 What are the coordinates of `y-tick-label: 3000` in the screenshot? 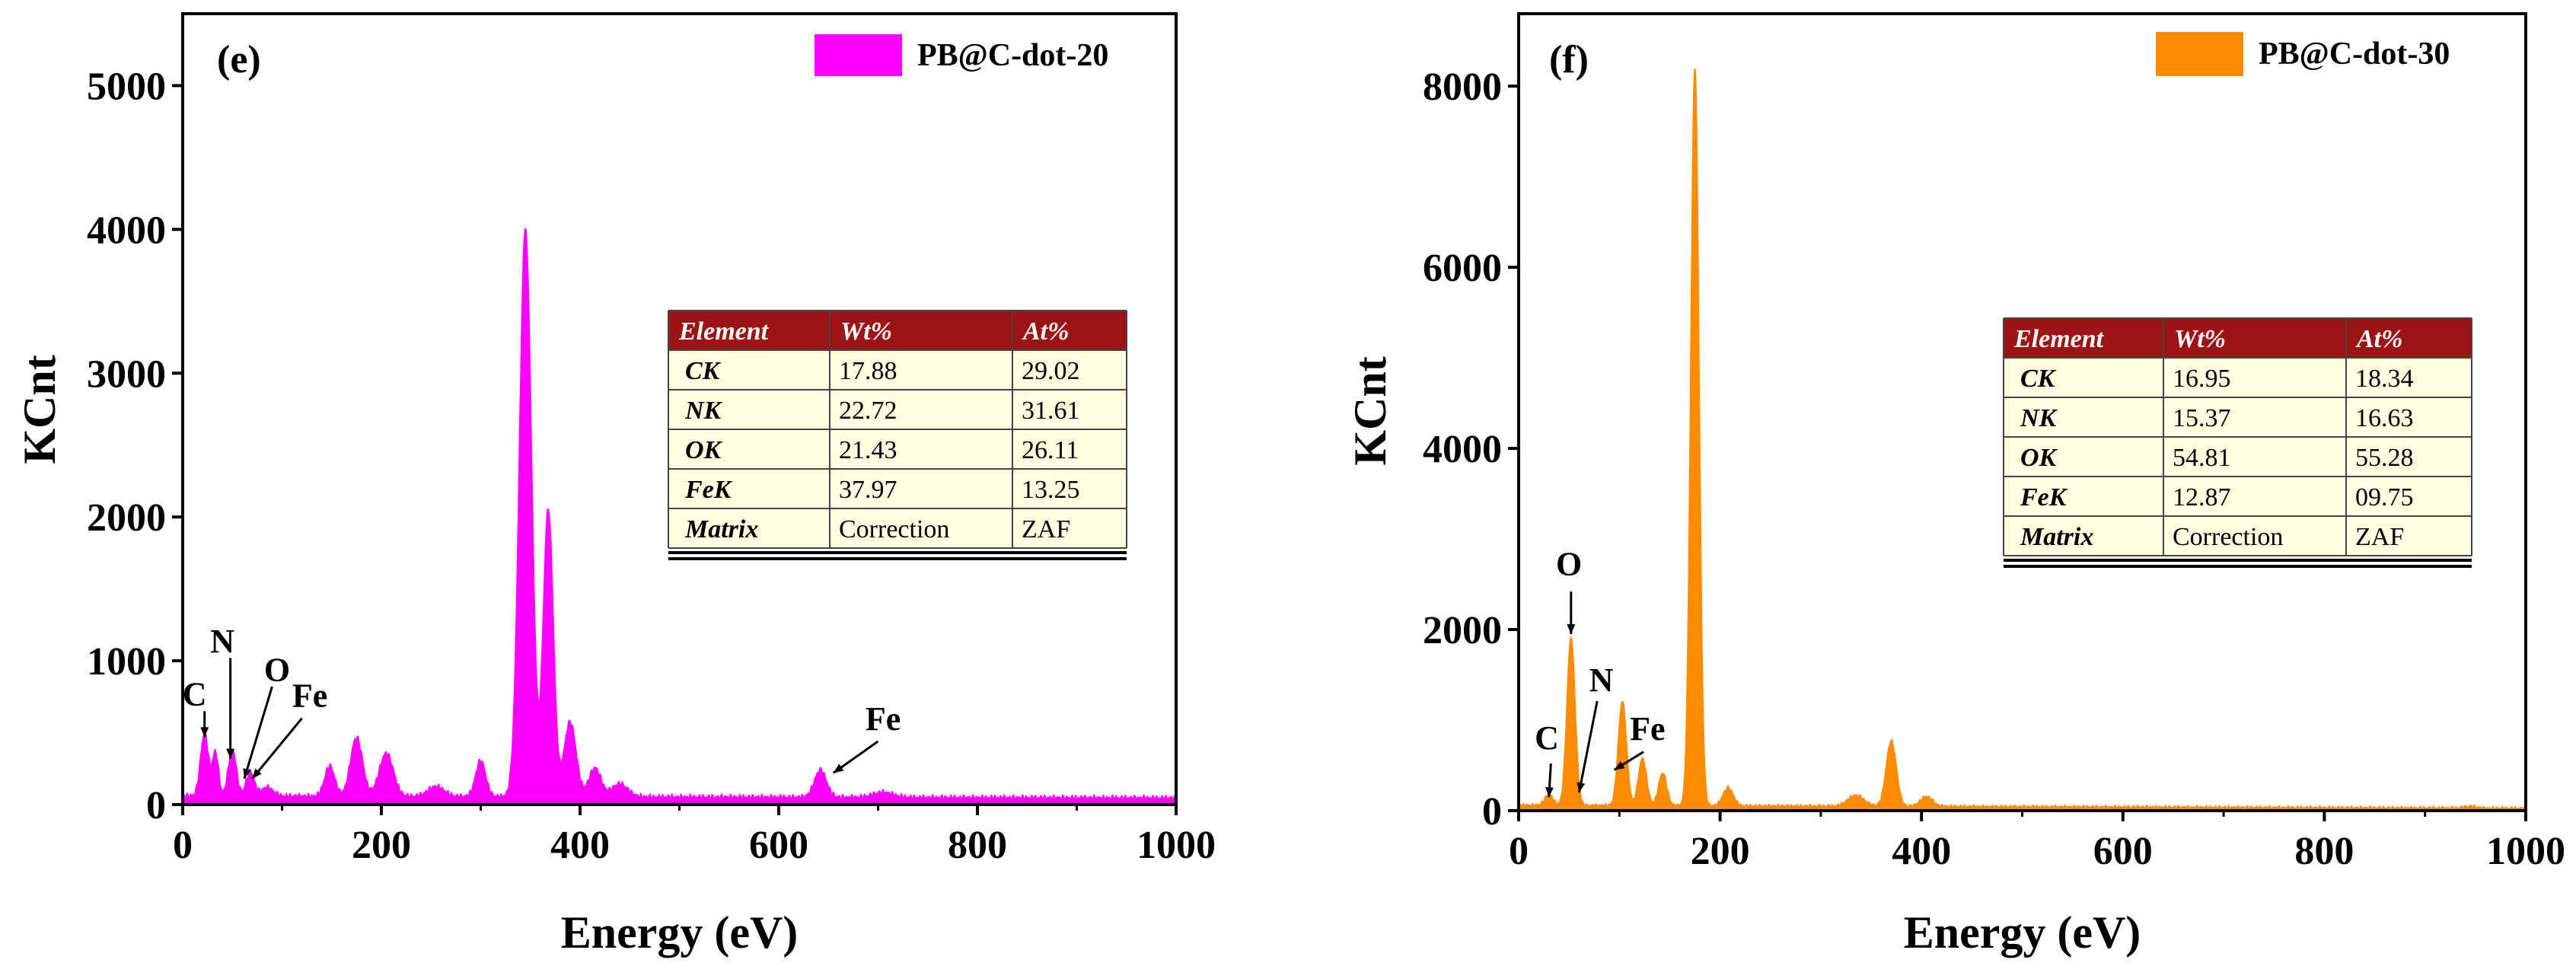 It's located at (127, 374).